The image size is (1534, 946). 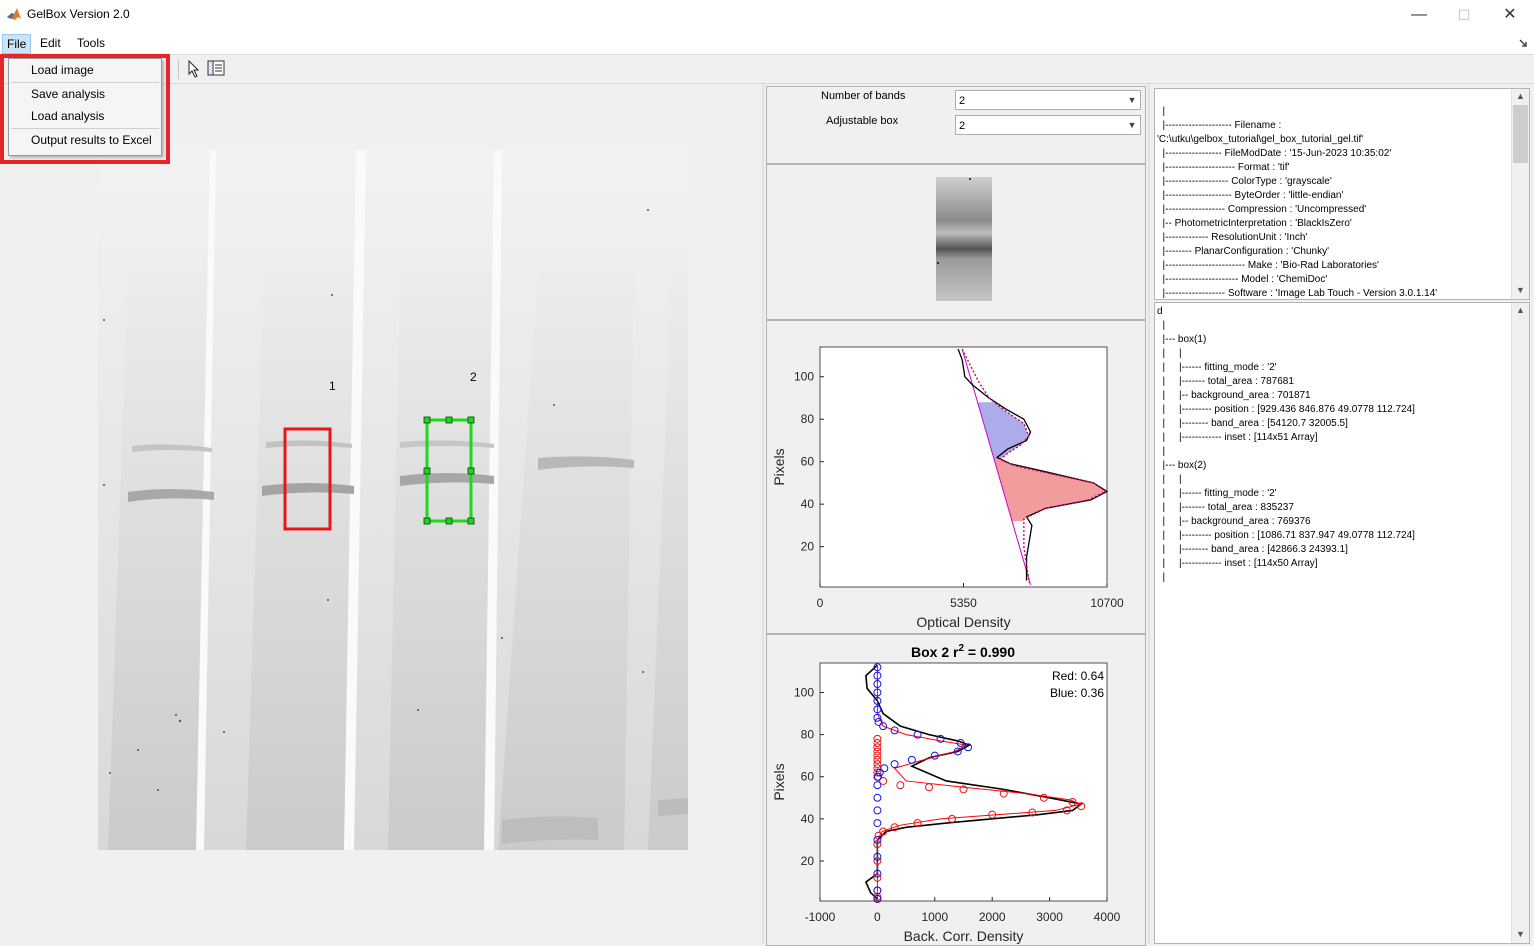 What do you see at coordinates (216, 68) in the screenshot?
I see `property-inspector-icon` at bounding box center [216, 68].